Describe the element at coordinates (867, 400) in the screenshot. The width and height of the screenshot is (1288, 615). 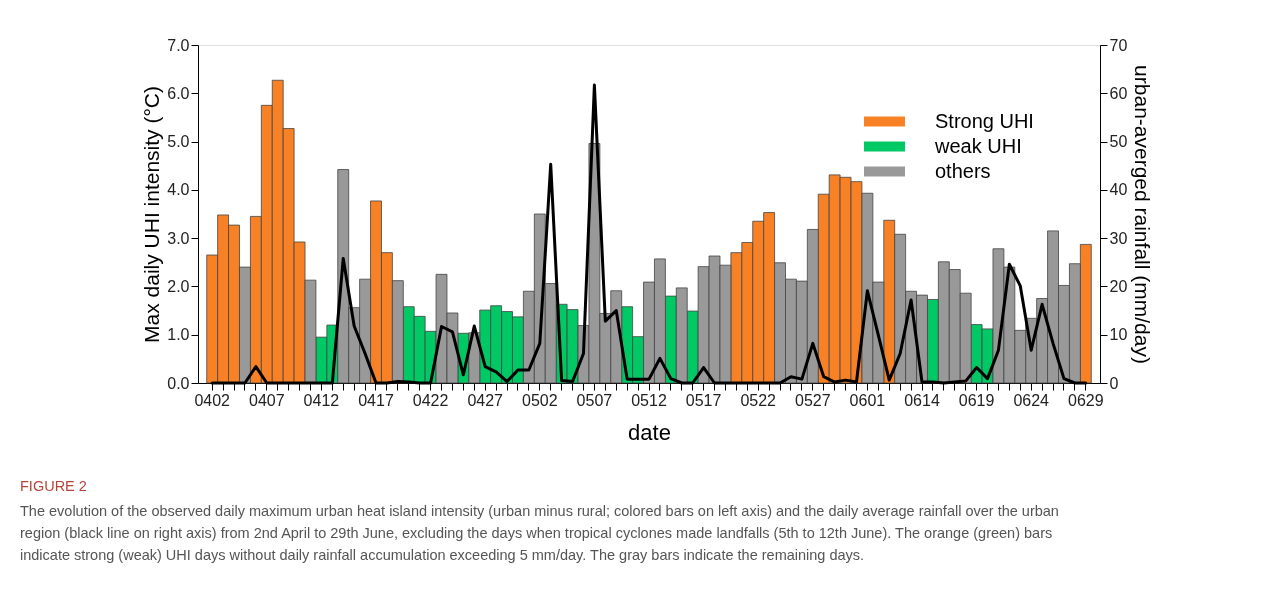
I see `x-tick-label: 0601` at that location.